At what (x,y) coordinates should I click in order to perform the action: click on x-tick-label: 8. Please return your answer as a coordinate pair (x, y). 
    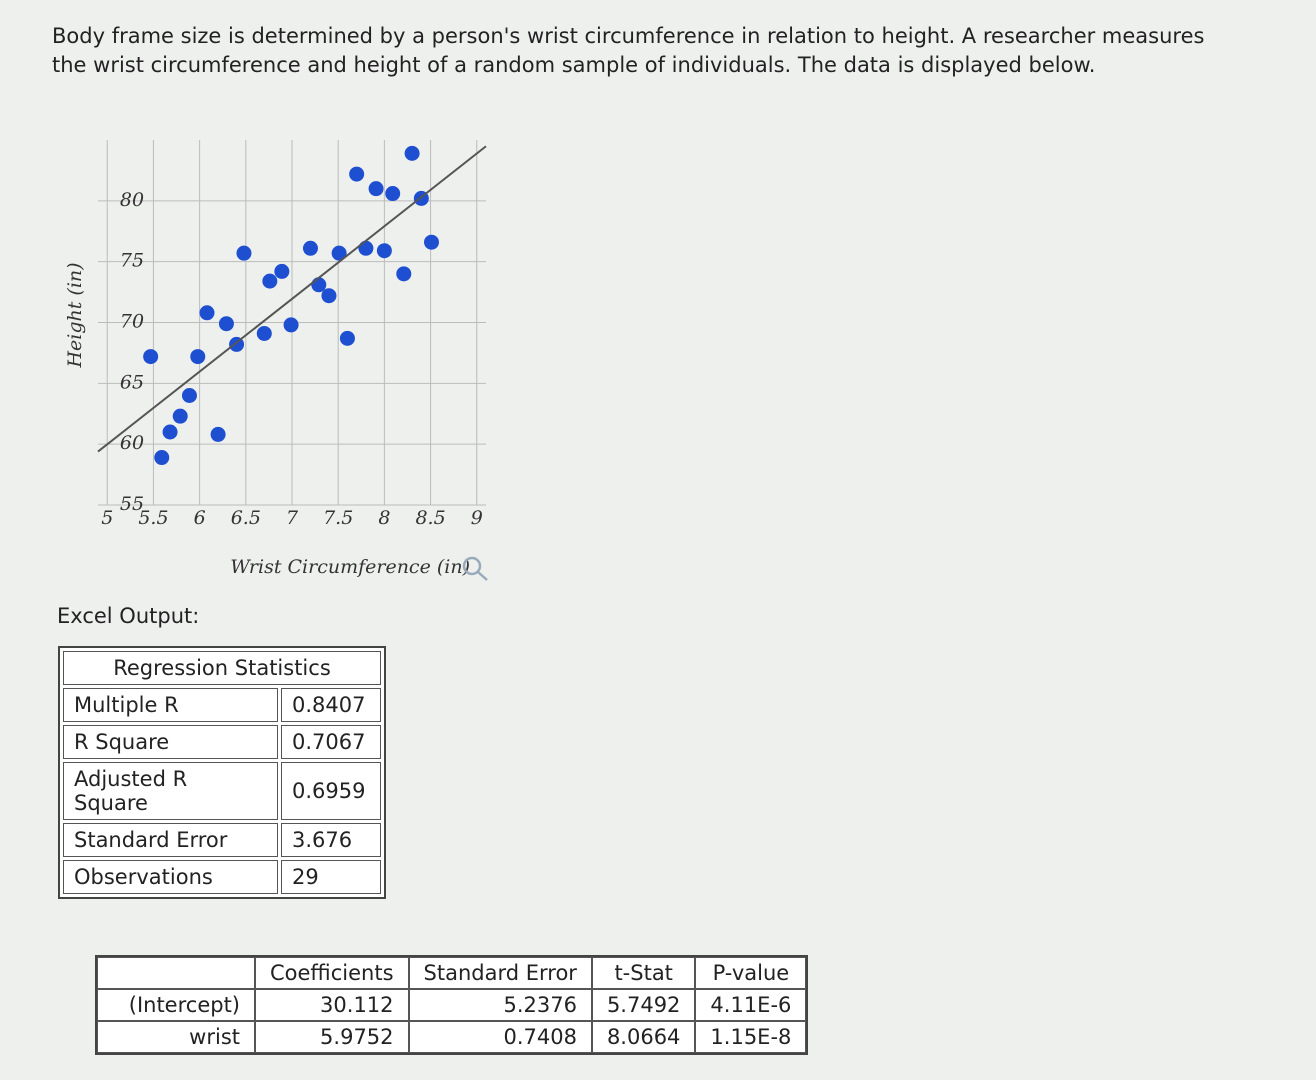
    Looking at the image, I should click on (384, 518).